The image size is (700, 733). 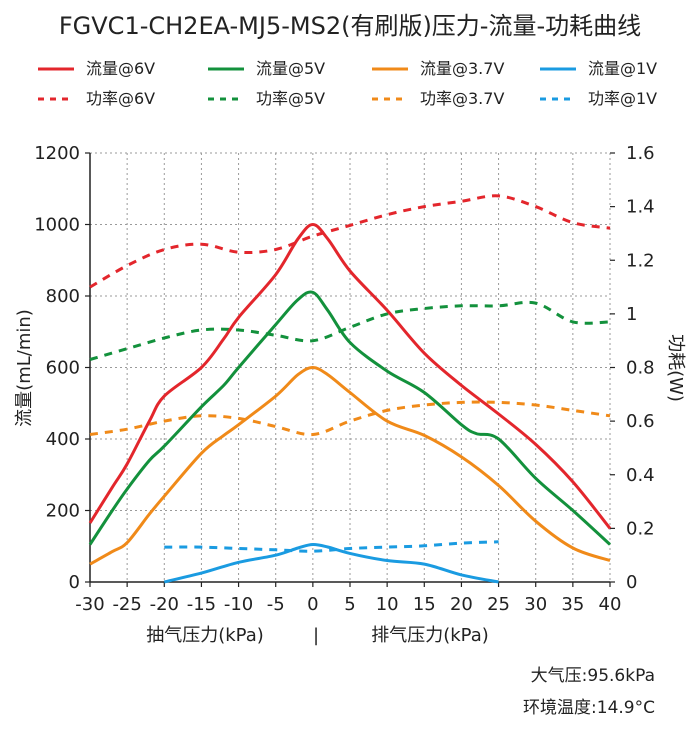 I want to click on y-tick-label: 1200, so click(x=57, y=153).